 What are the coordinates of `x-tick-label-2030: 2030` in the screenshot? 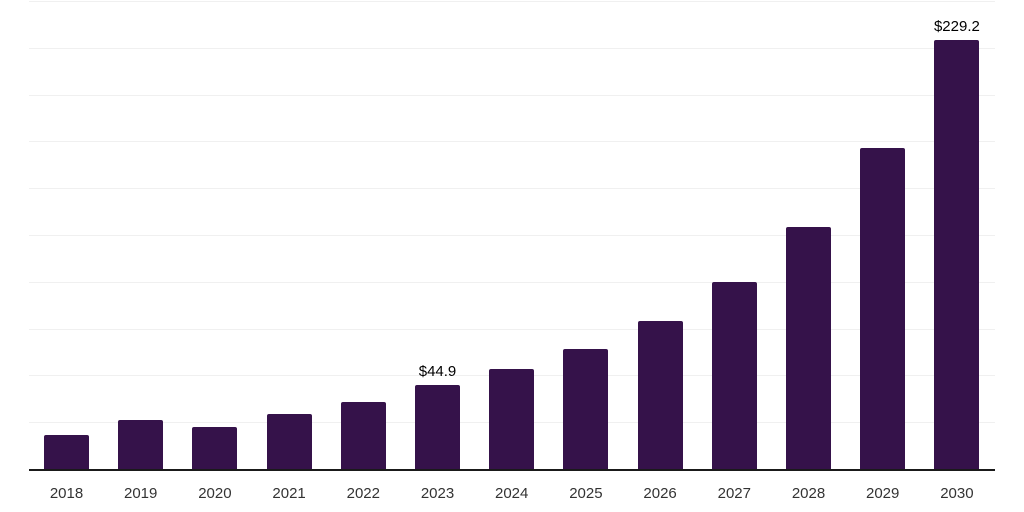 It's located at (957, 493).